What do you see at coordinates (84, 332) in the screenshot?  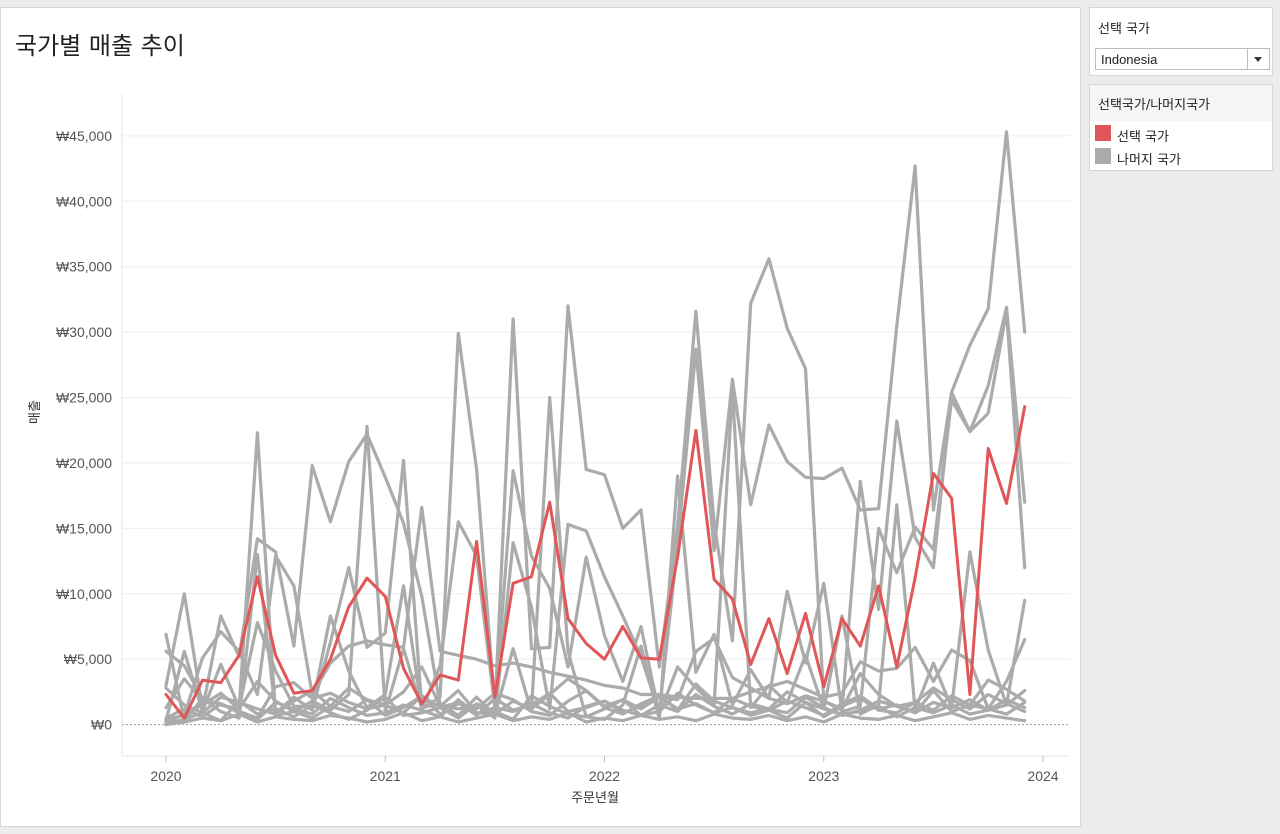 I see `y-tick-label: ₩30,000` at bounding box center [84, 332].